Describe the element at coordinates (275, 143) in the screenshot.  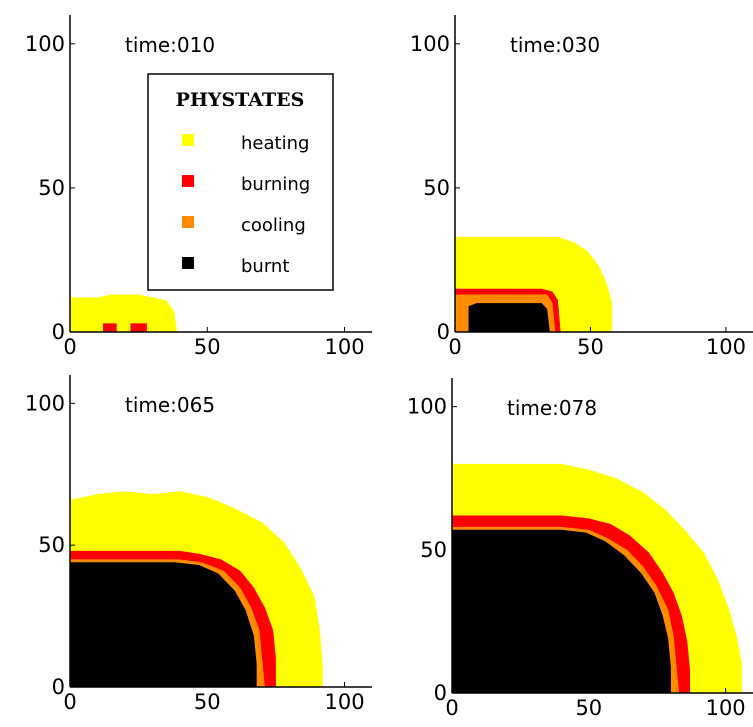
I see `legend-label-heating: heating` at that location.